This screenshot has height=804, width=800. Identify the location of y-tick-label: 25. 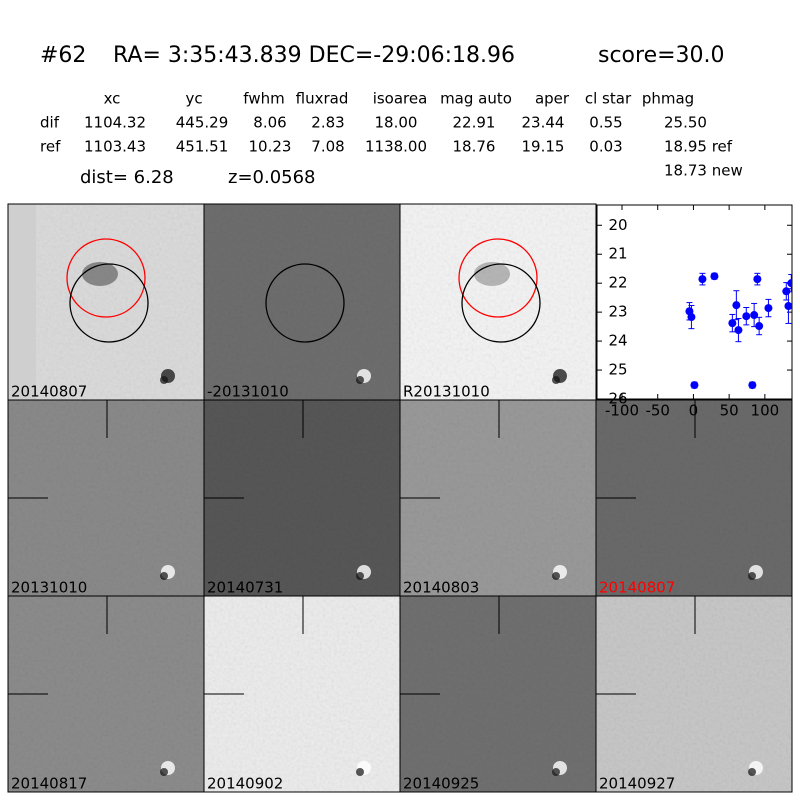
(617, 370).